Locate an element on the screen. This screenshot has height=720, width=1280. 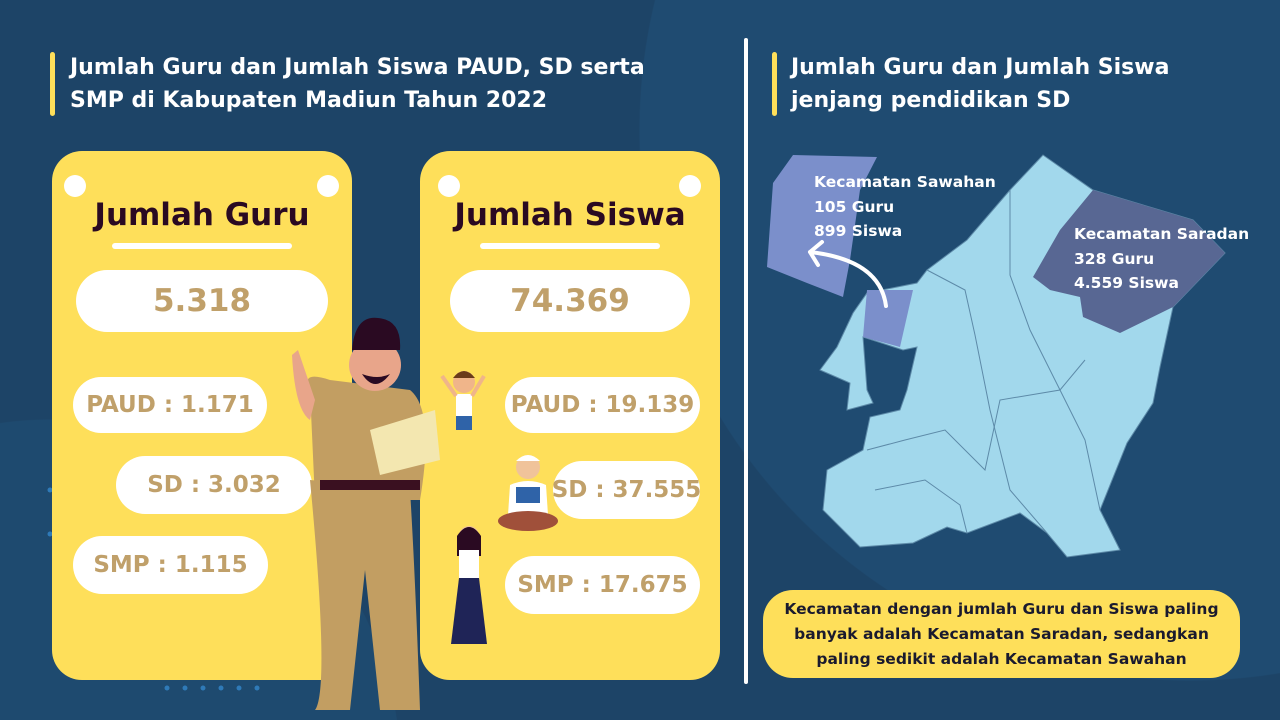
left-title-line2: SMP di Kabupaten Madiun Tahun 2022 is located at coordinates (309, 100).